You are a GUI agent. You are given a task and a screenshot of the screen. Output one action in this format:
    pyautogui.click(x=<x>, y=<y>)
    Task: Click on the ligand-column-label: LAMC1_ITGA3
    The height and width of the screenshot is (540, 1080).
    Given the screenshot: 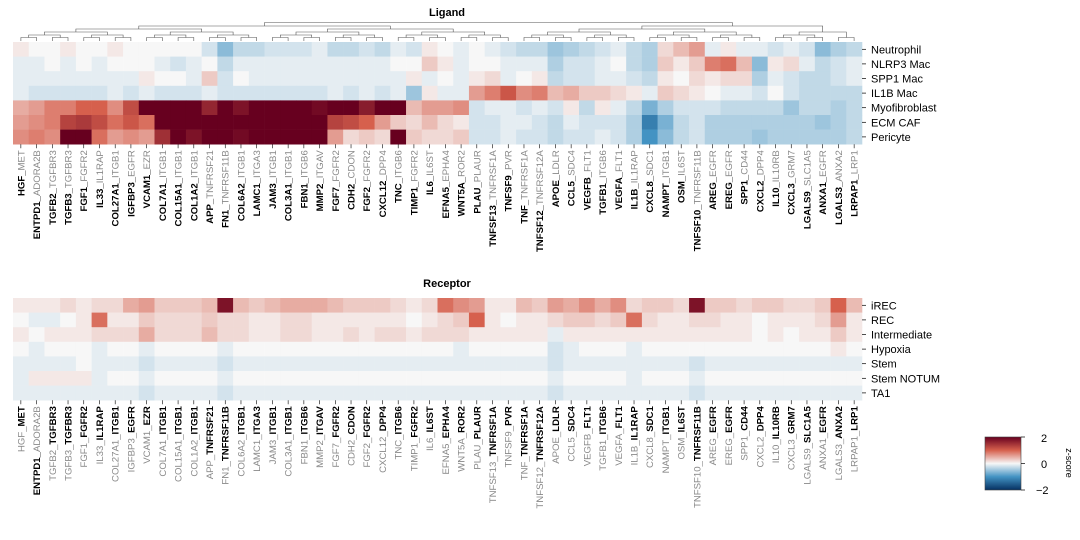 What is the action you would take?
    pyautogui.click(x=257, y=183)
    